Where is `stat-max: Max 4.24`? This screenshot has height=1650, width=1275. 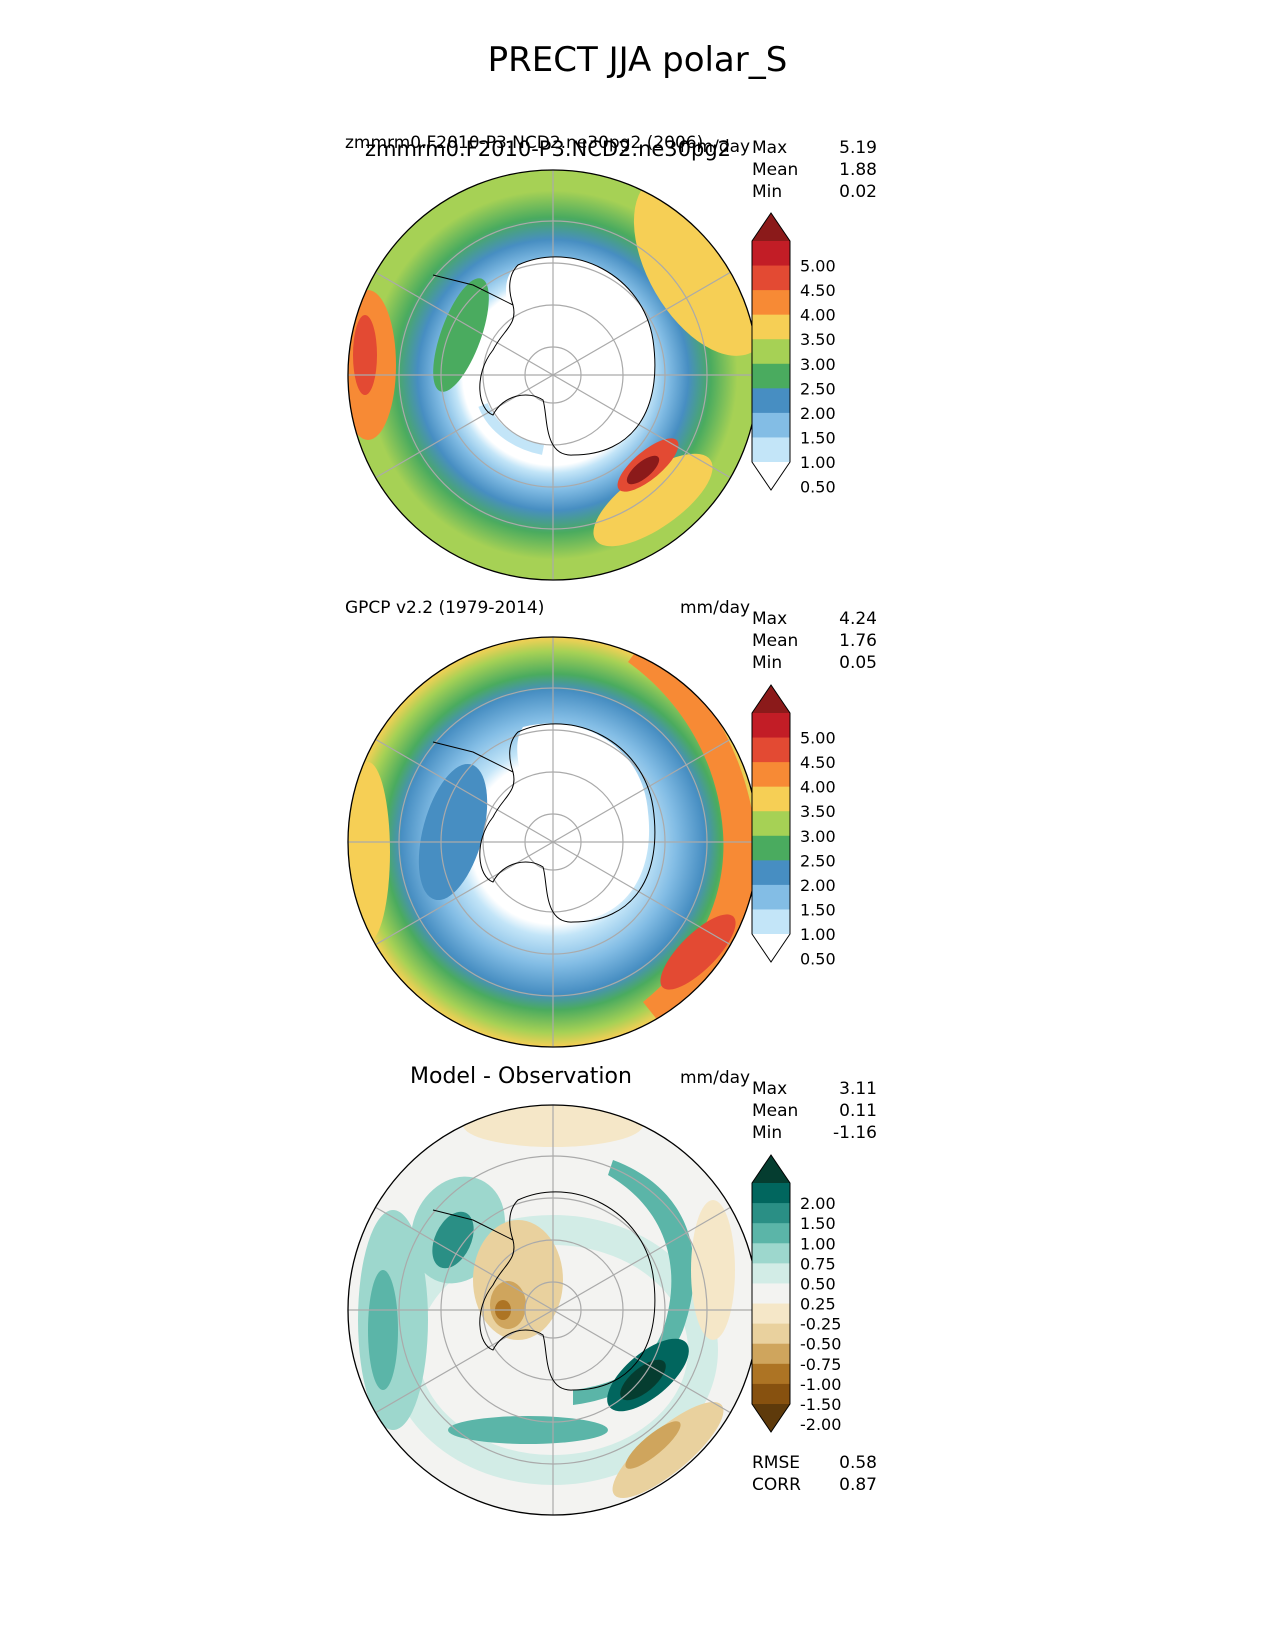
stat-max: Max 4.24 is located at coordinates (814, 619).